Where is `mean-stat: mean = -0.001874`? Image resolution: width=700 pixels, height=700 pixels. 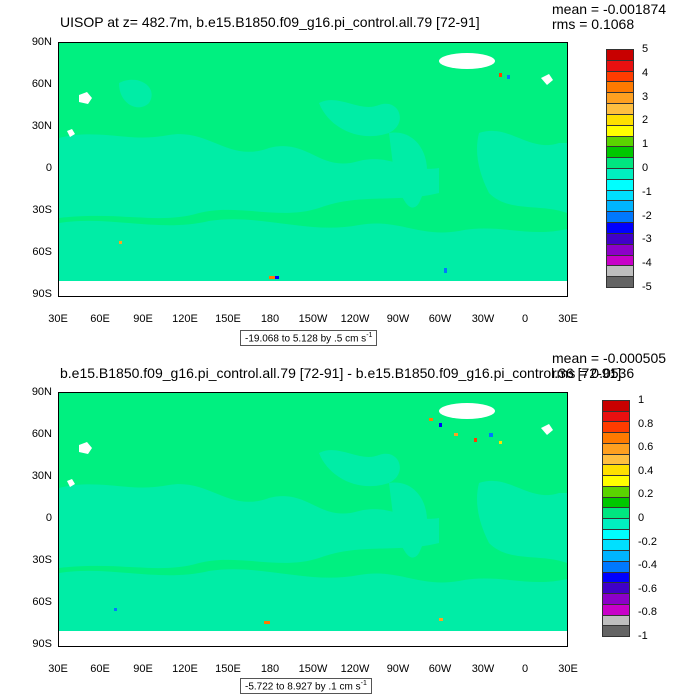 mean-stat: mean = -0.001874 is located at coordinates (609, 9).